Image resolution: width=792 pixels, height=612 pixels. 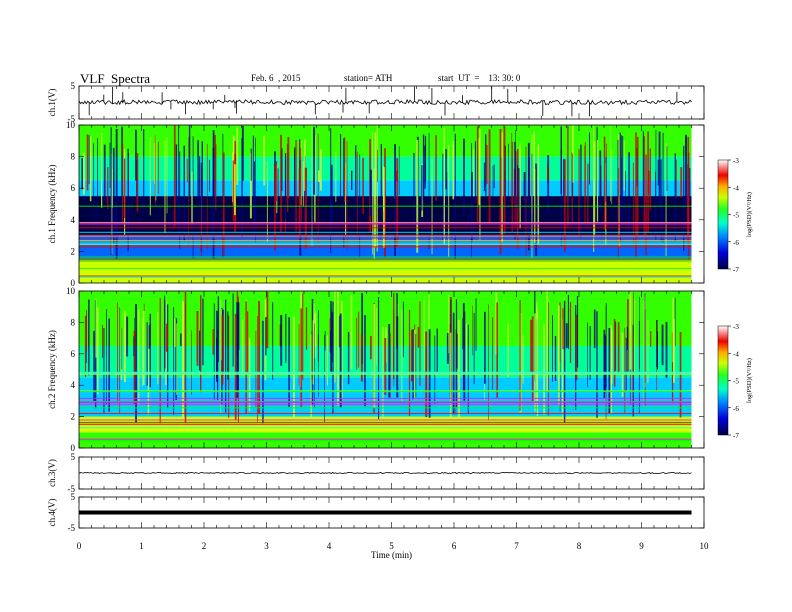 I want to click on date-label: Feb. 6 , 2015, so click(x=276, y=78).